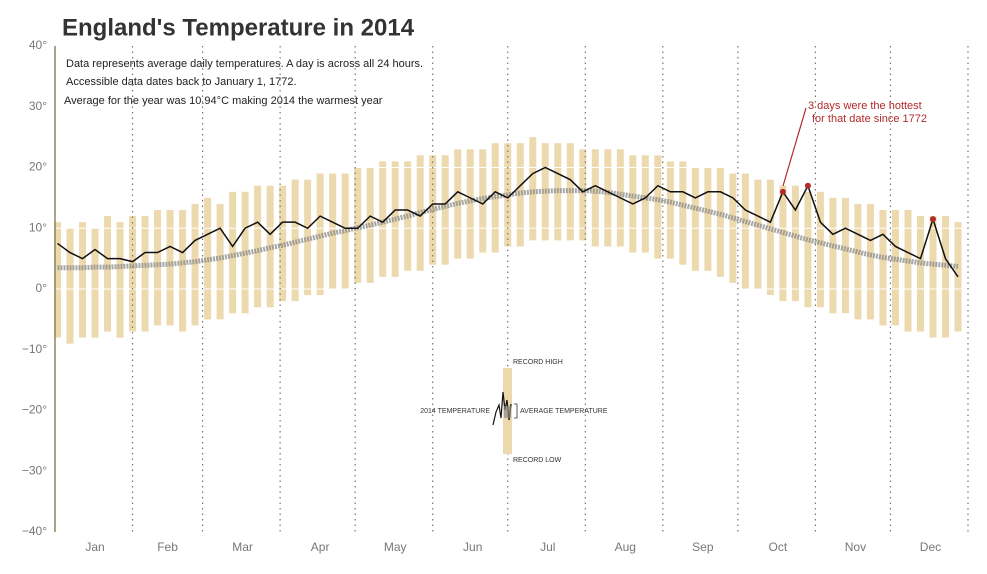 This screenshot has height=574, width=987. What do you see at coordinates (395, 547) in the screenshot?
I see `x-tick-label: May` at bounding box center [395, 547].